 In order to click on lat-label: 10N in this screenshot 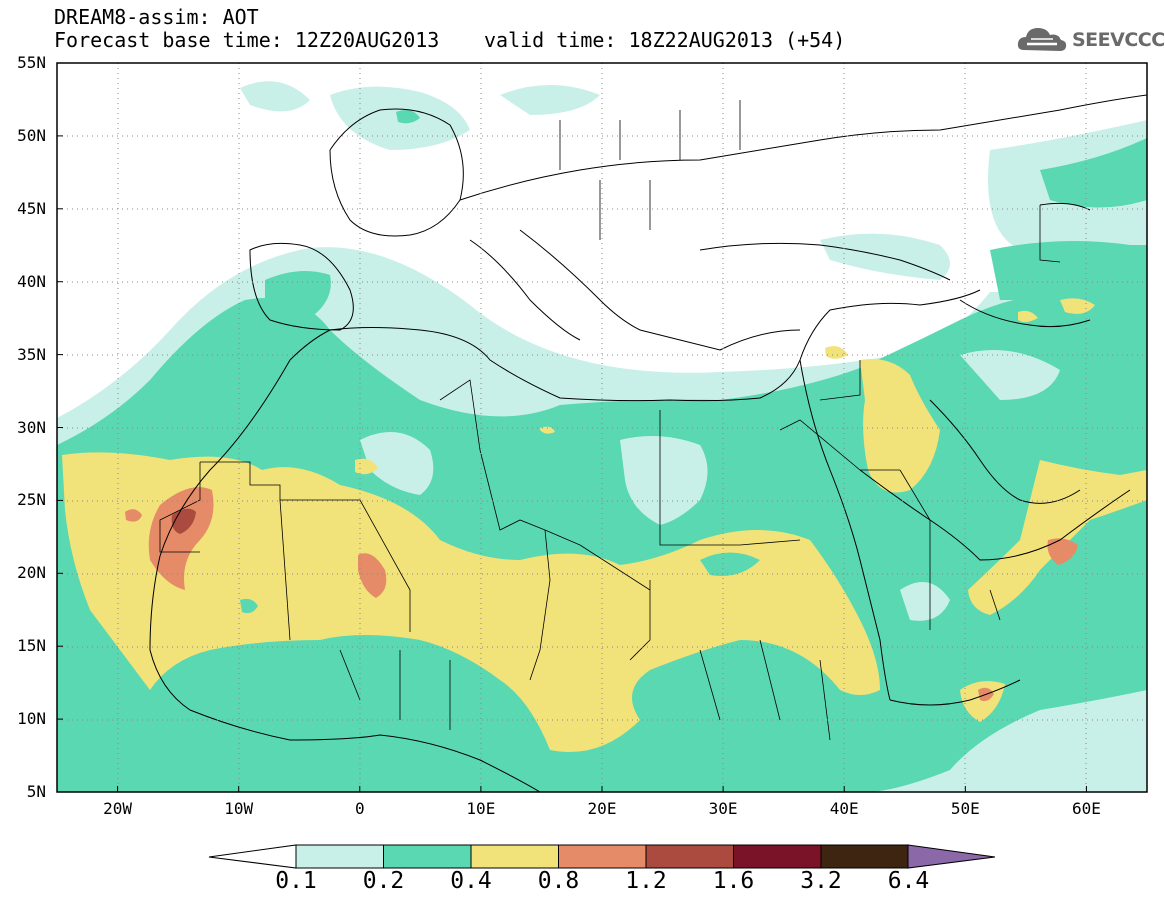, I will do `click(31, 719)`.